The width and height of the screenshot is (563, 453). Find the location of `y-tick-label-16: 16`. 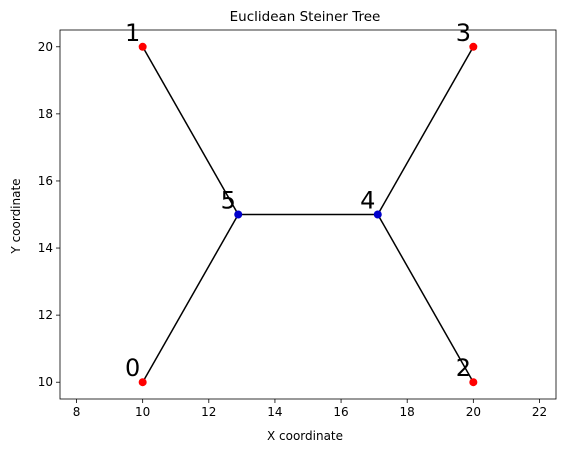

y-tick-label-16: 16 is located at coordinates (45, 181).